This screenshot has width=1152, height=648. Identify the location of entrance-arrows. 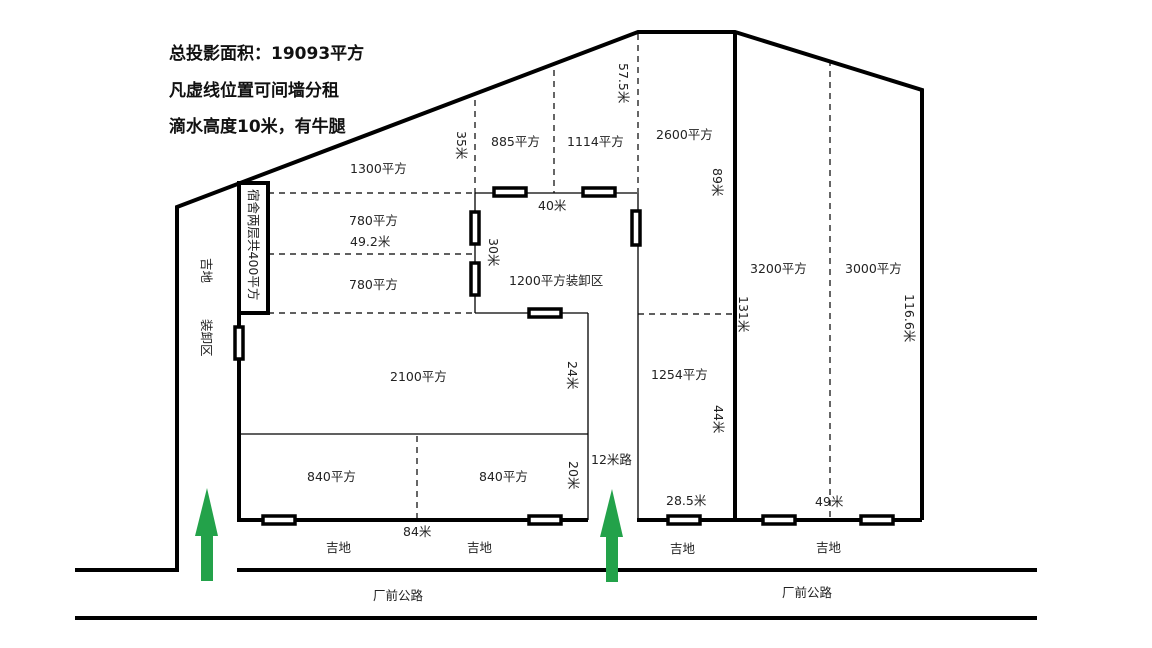
(409, 535).